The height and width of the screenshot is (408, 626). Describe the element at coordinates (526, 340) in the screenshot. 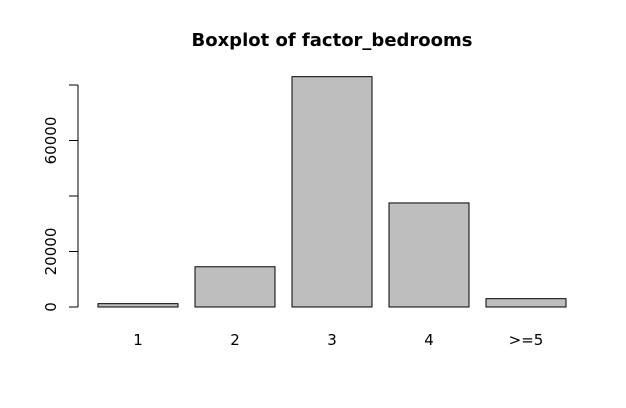

I see `x-tick-label: >=5` at that location.